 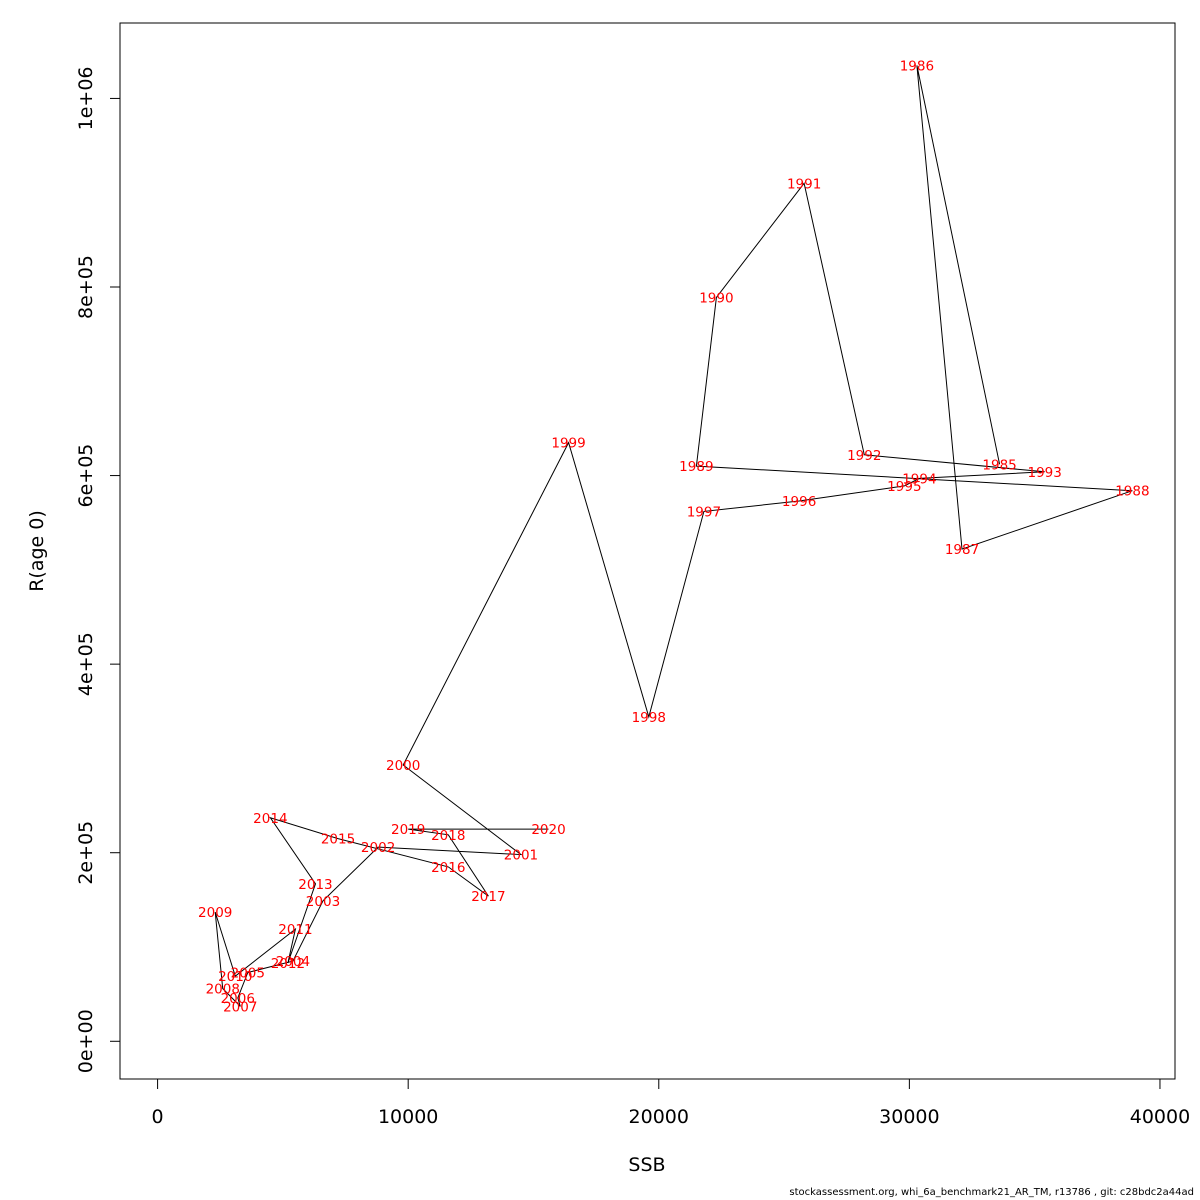 What do you see at coordinates (646, 1165) in the screenshot?
I see `x-axis-label: SSB` at bounding box center [646, 1165].